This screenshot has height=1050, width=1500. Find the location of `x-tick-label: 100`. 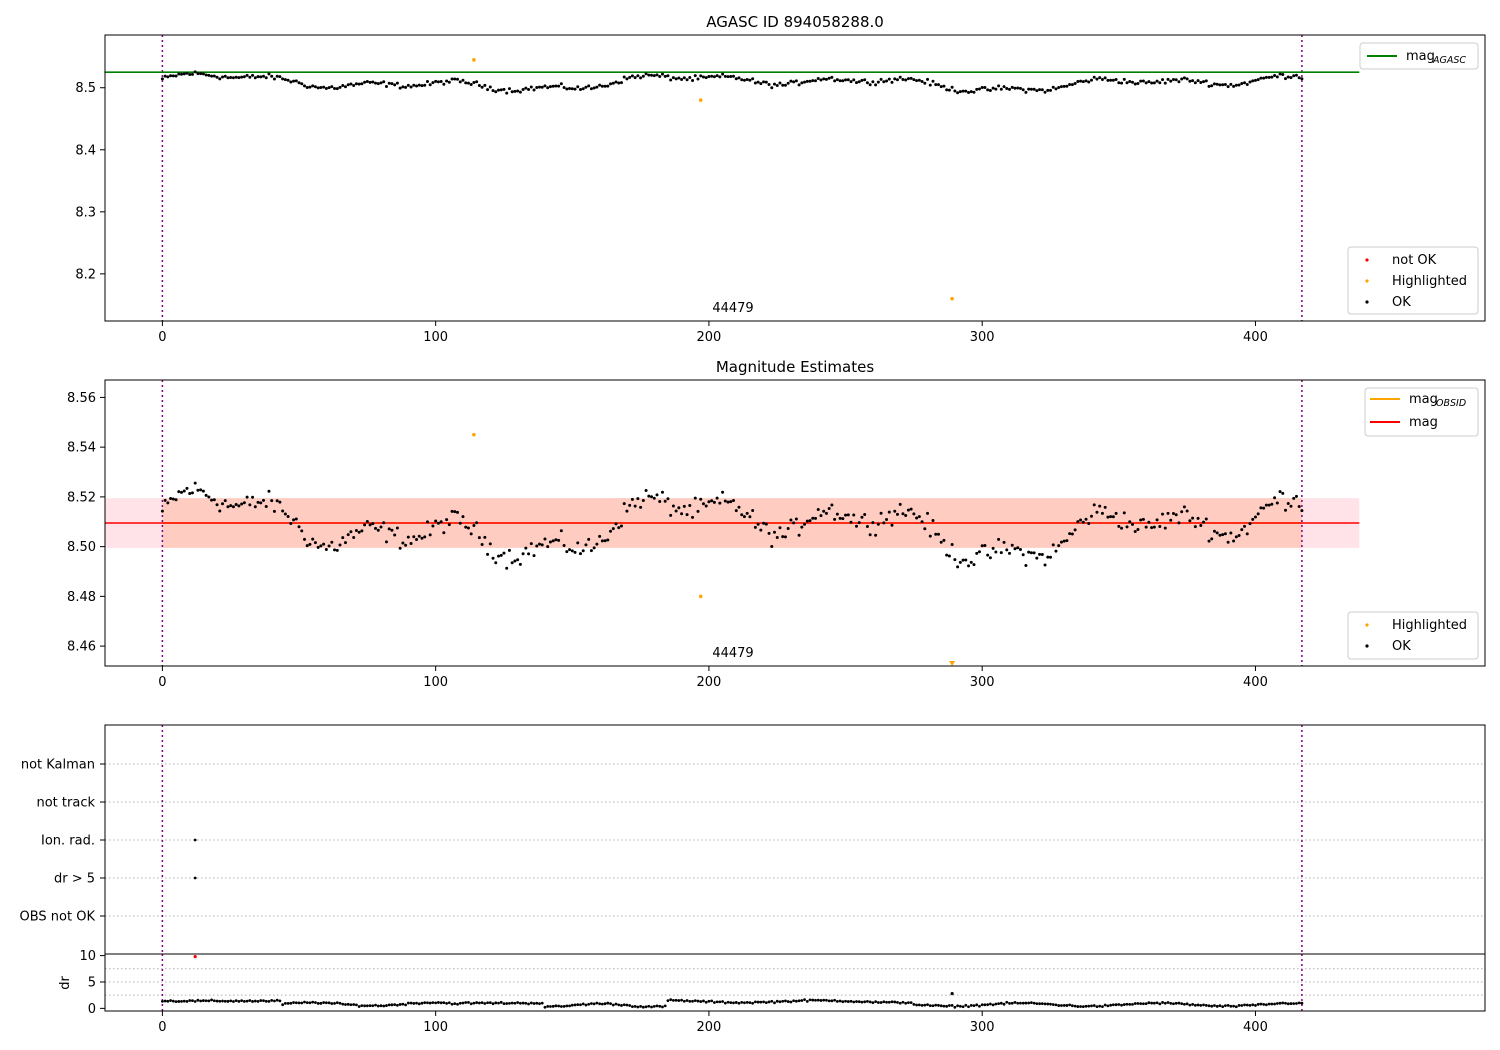

x-tick-label: 100 is located at coordinates (435, 682).